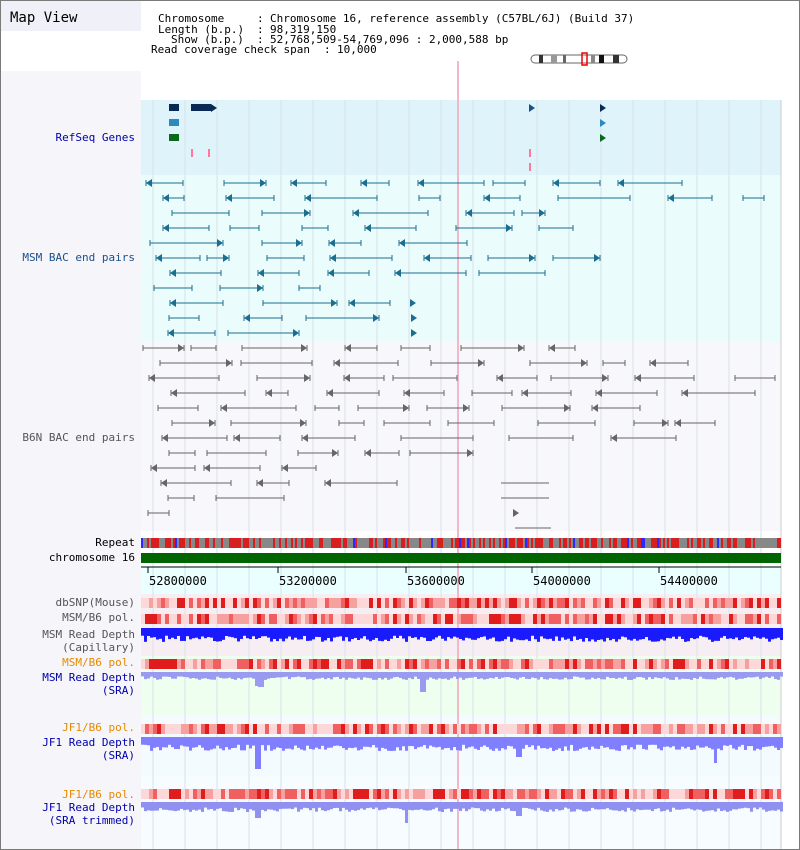  What do you see at coordinates (78, 257) in the screenshot?
I see `track-label-msm-bac: MSM BAC end pairs` at bounding box center [78, 257].